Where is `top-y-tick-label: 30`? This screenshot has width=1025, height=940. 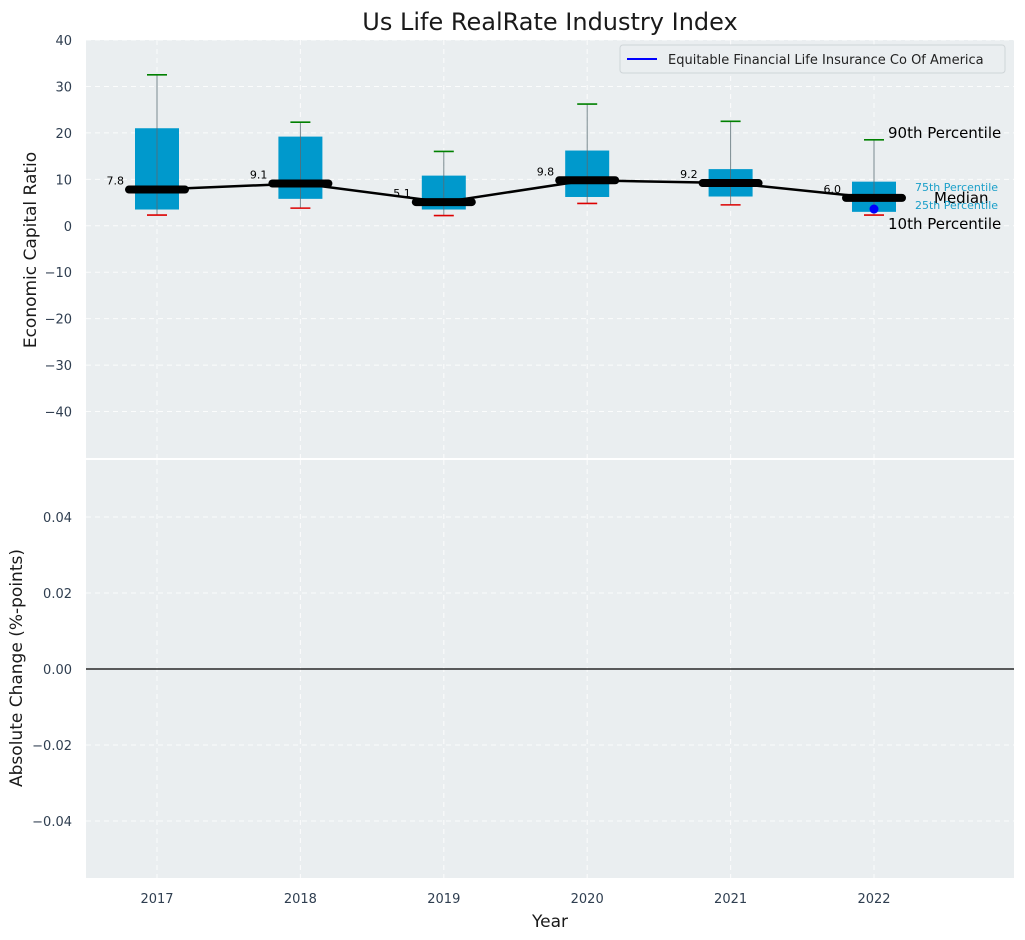 top-y-tick-label: 30 is located at coordinates (63, 87).